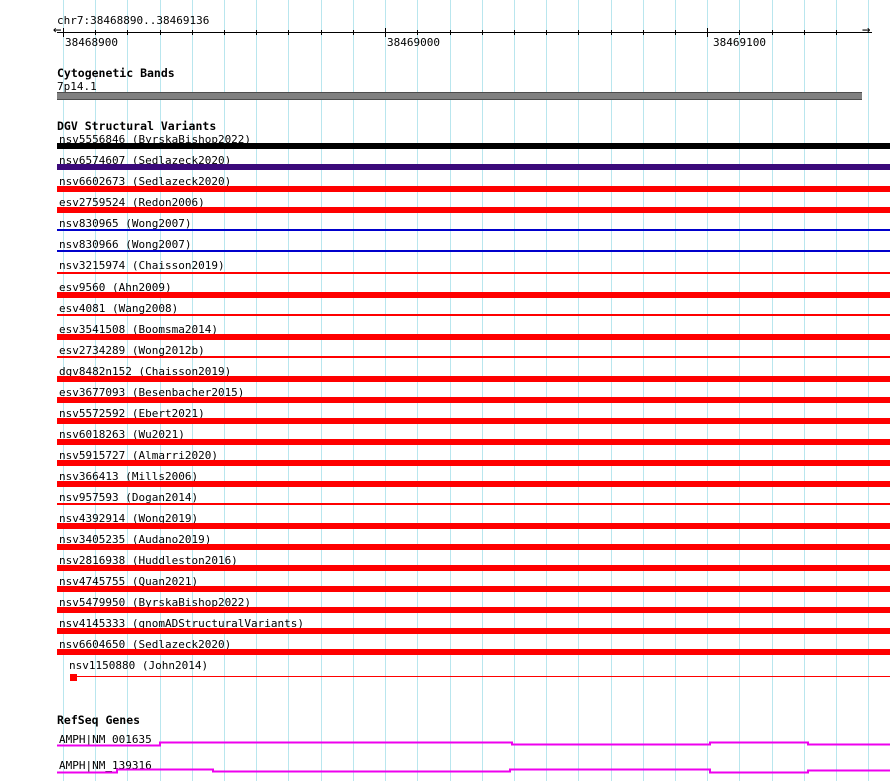  What do you see at coordinates (148, 560) in the screenshot?
I see `dgv-track-label: nsv2816938 (Huddleston2016)` at bounding box center [148, 560].